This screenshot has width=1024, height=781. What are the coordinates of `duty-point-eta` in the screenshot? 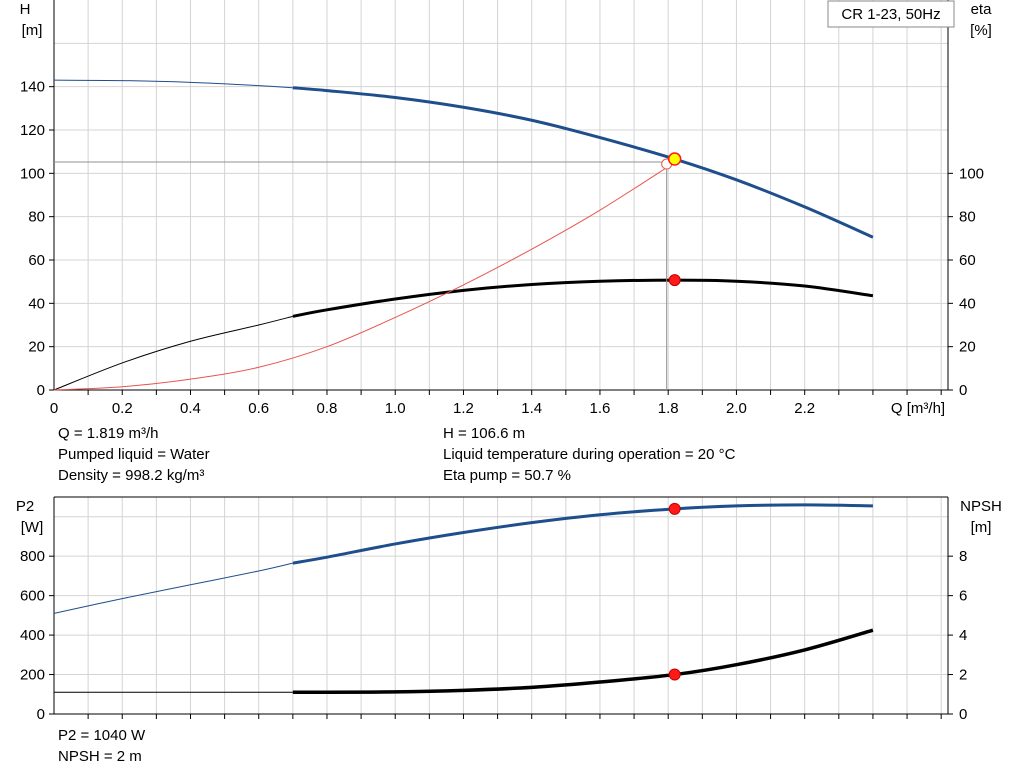 It's located at (674, 280).